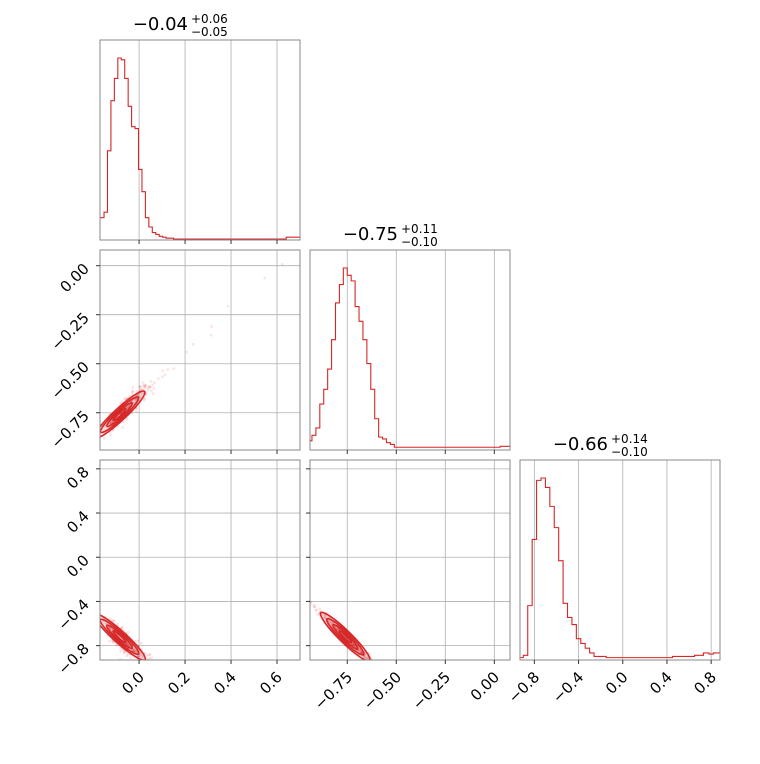  I want to click on x-tick-label: 0.2, so click(179, 683).